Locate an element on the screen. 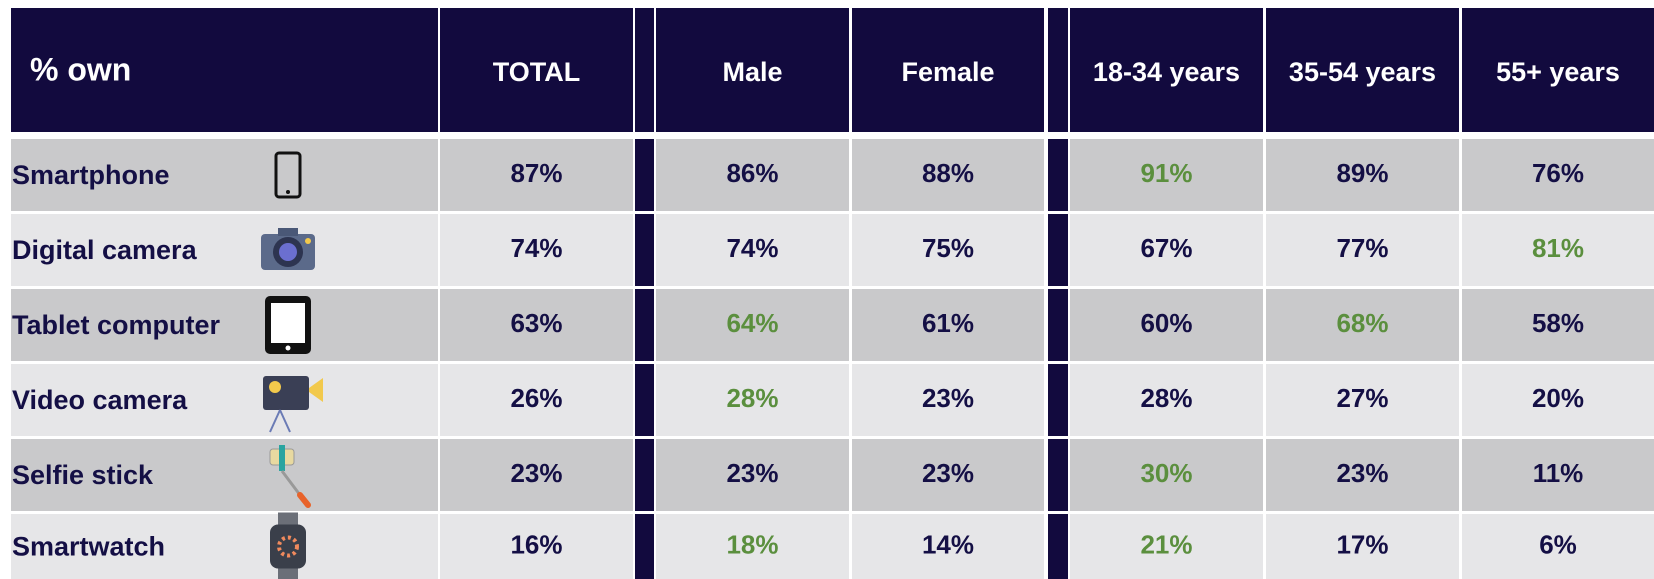  cell-value: 74% is located at coordinates (536, 248).